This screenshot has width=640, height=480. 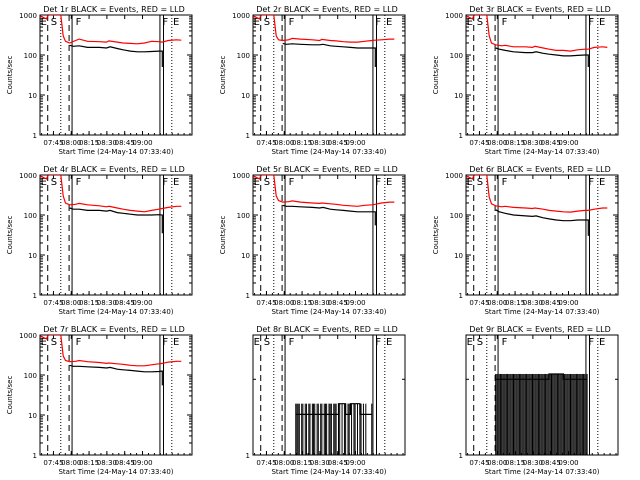 What do you see at coordinates (114, 169) in the screenshot?
I see `chart-title: Det 4r BLACK = Events, RED = LLD` at bounding box center [114, 169].